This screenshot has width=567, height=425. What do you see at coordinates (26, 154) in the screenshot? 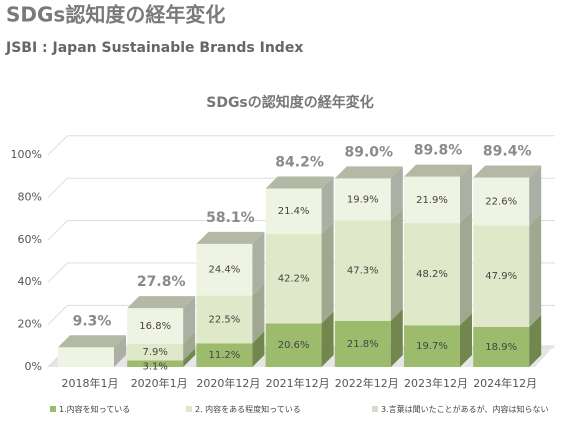
I see `y-tick-label: 100%` at bounding box center [26, 154].